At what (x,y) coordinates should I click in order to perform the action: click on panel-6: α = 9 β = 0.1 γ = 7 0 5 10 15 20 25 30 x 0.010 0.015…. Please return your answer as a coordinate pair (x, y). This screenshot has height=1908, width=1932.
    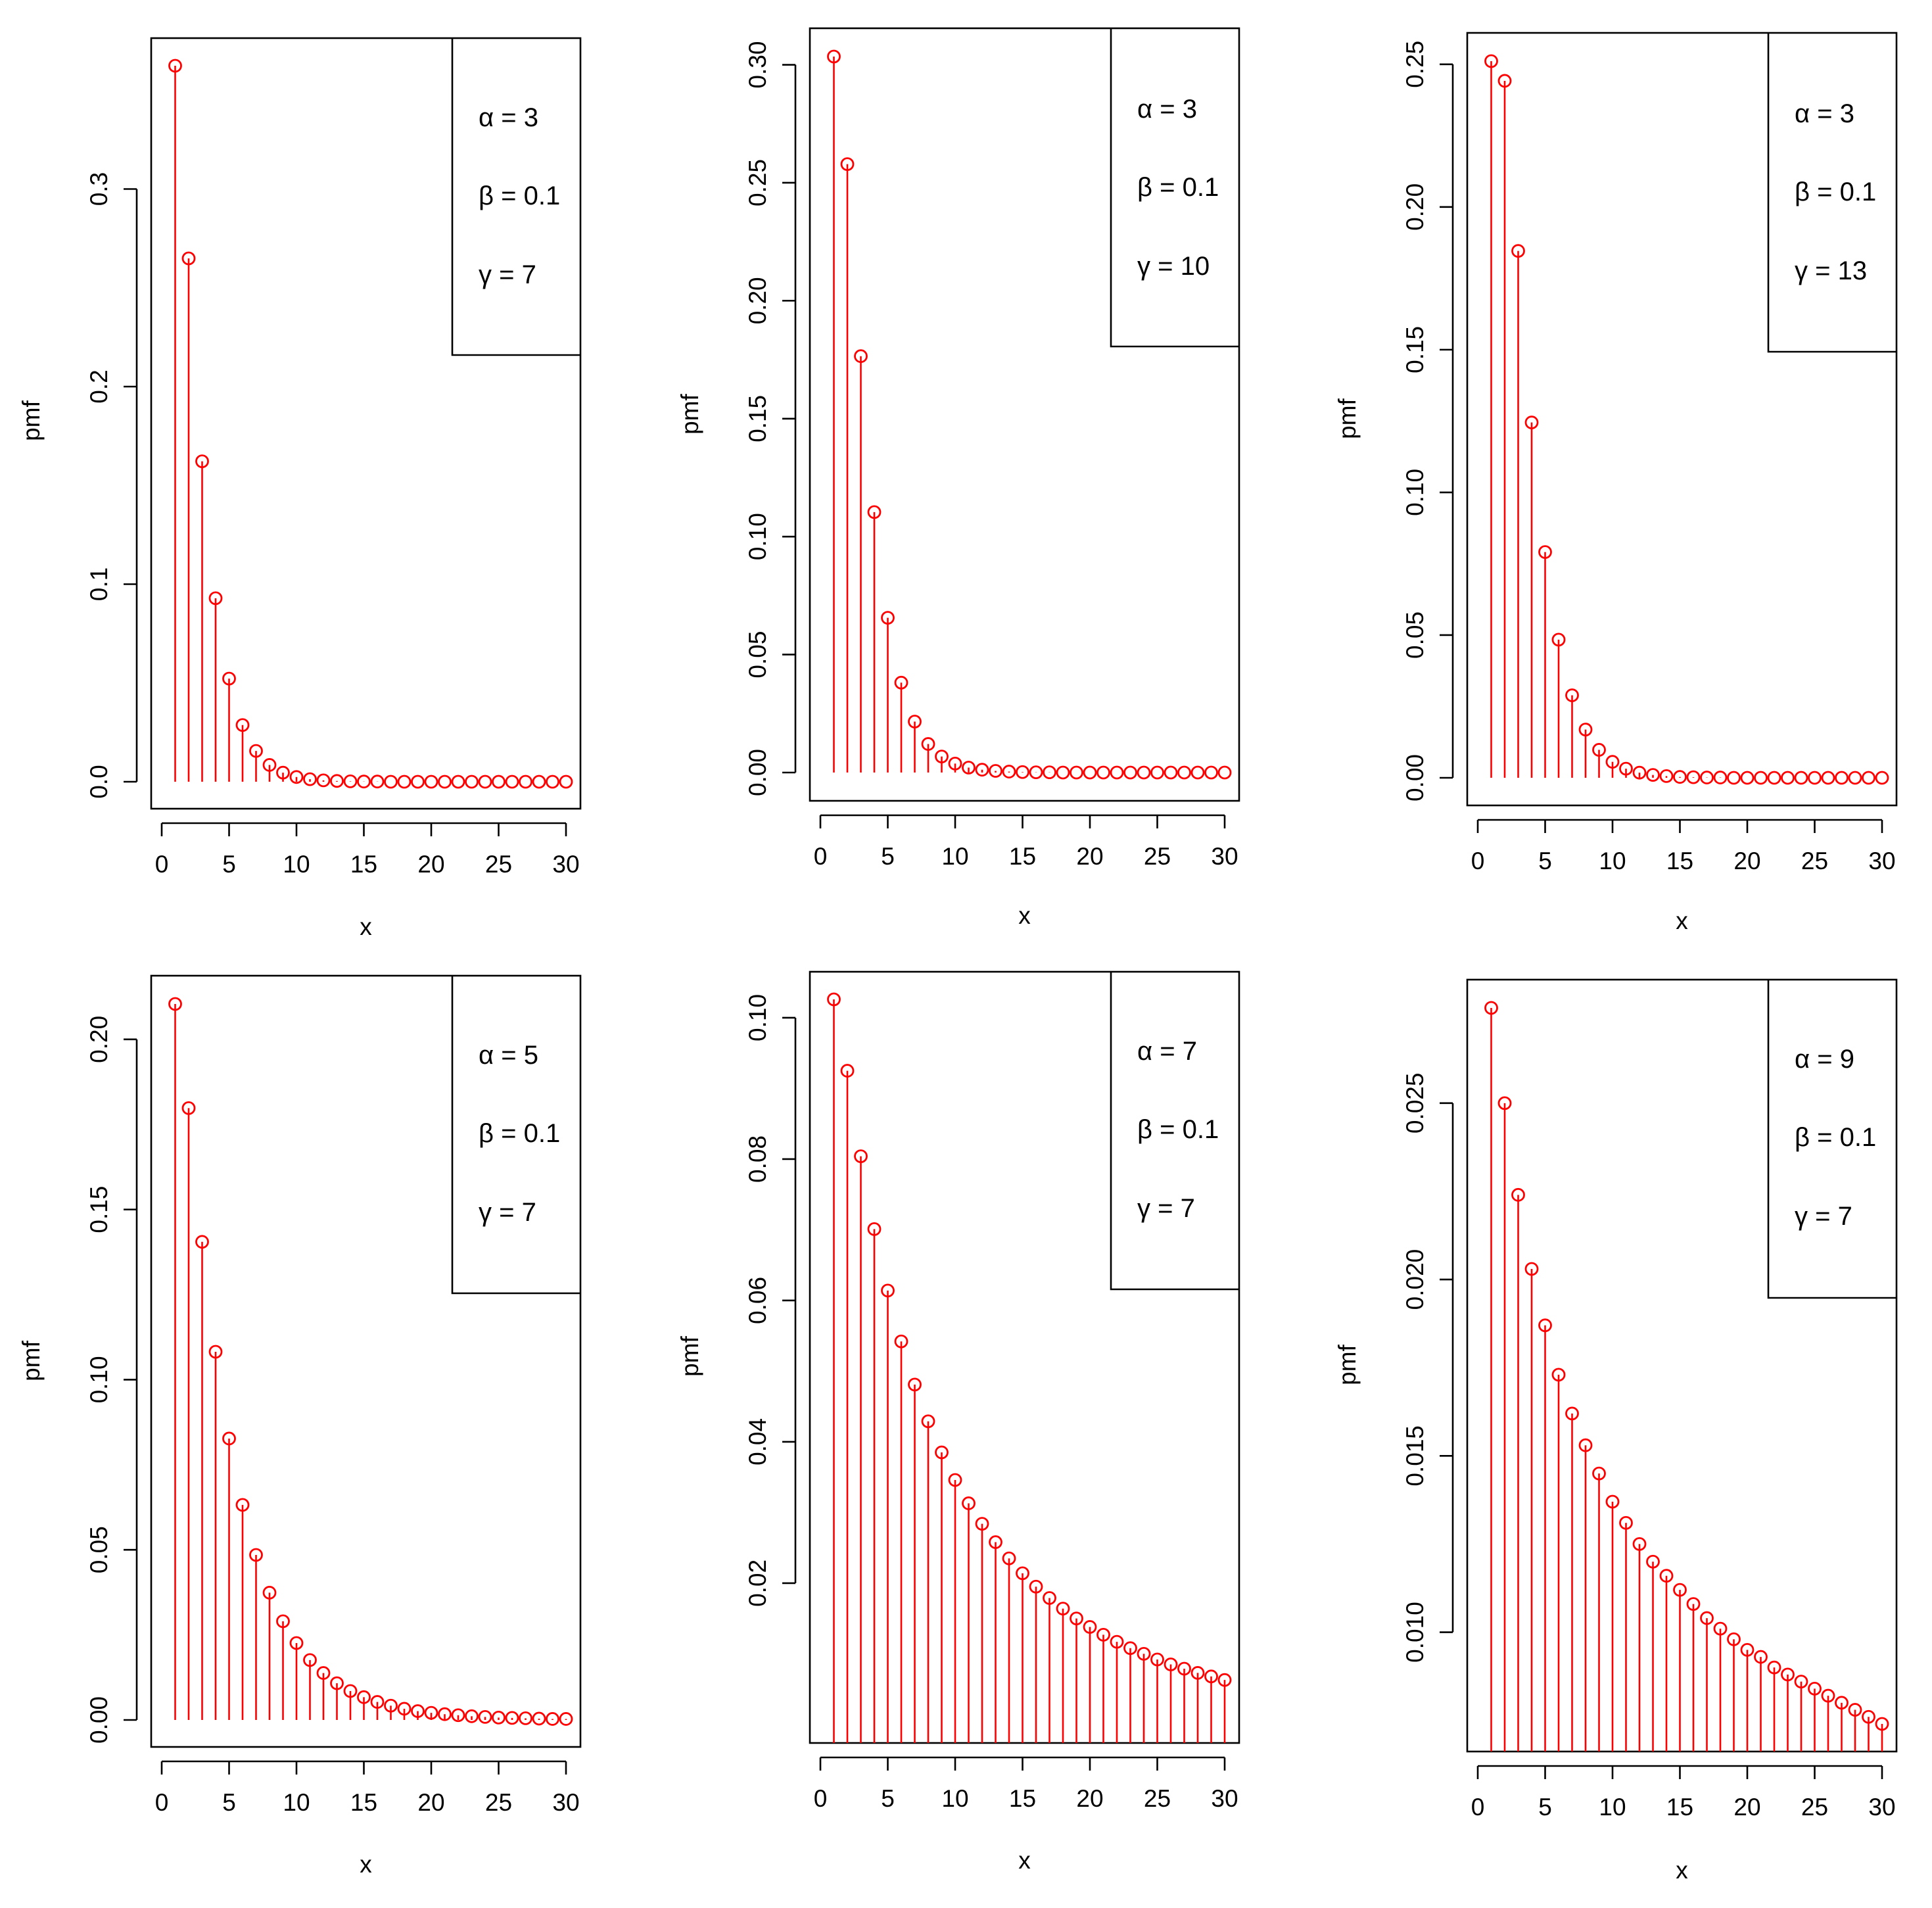
    Looking at the image, I should click on (1616, 1431).